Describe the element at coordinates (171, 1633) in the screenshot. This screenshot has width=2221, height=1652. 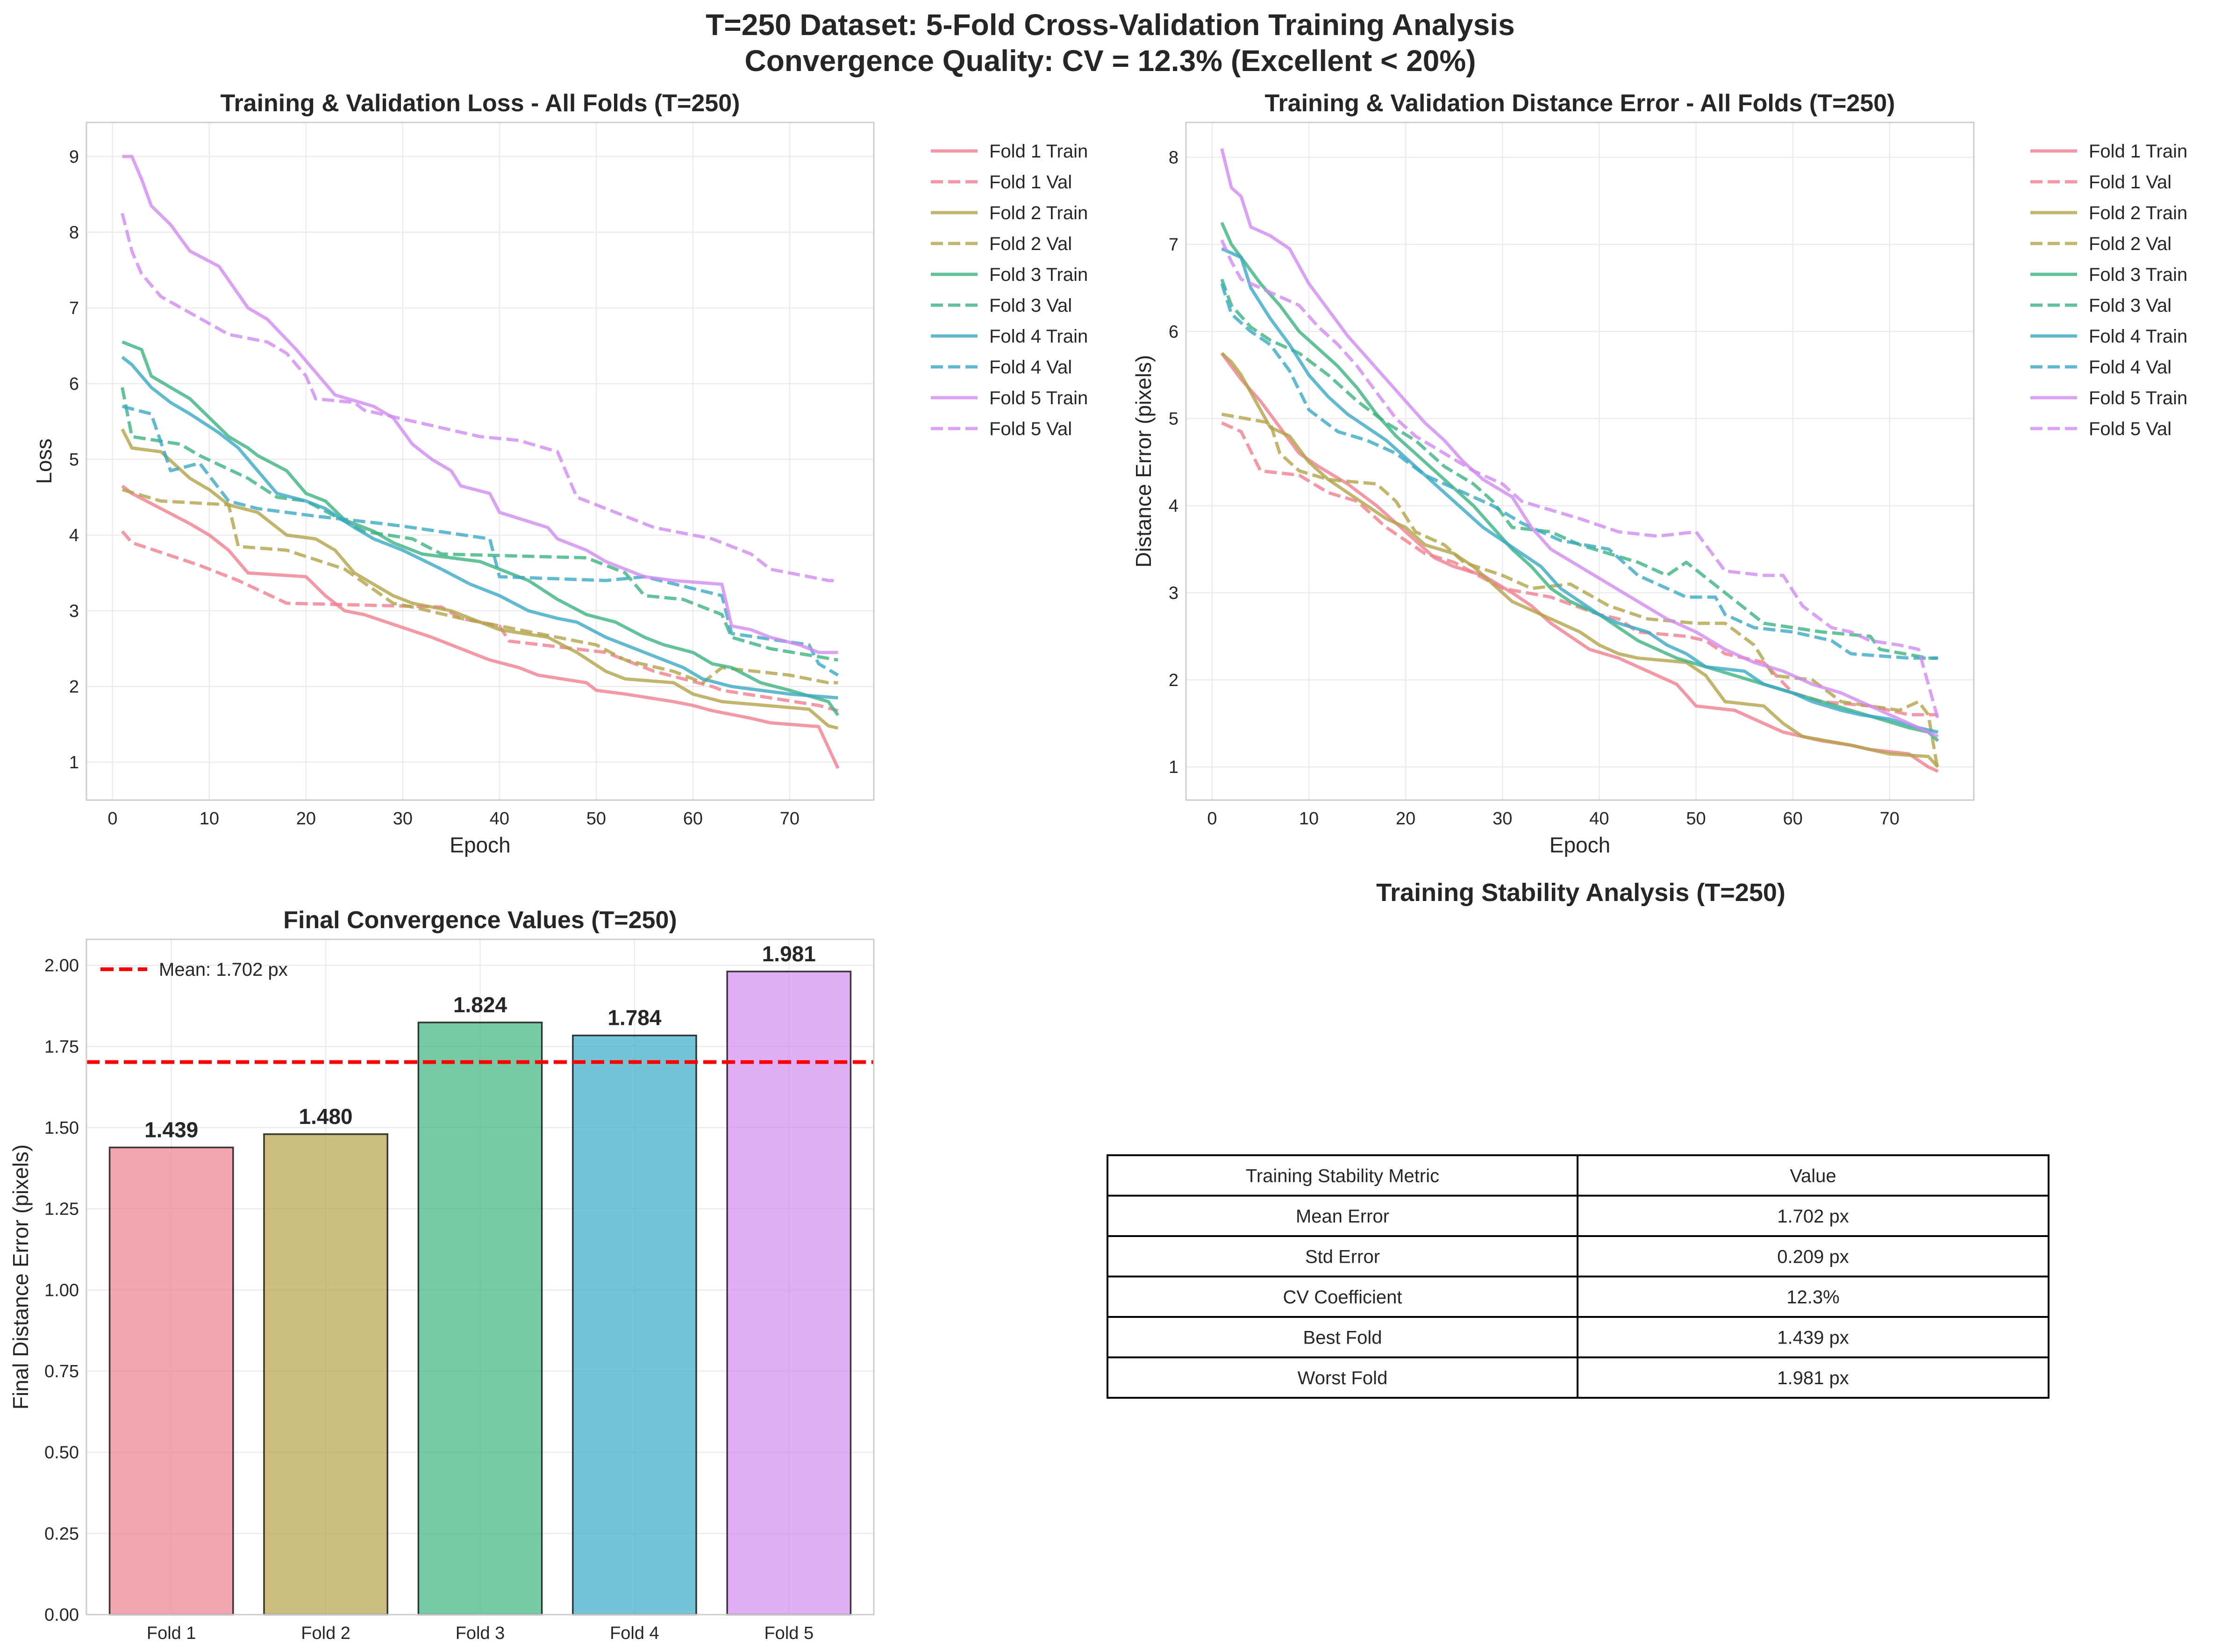
I see `x-tick-label: Fold 1` at that location.